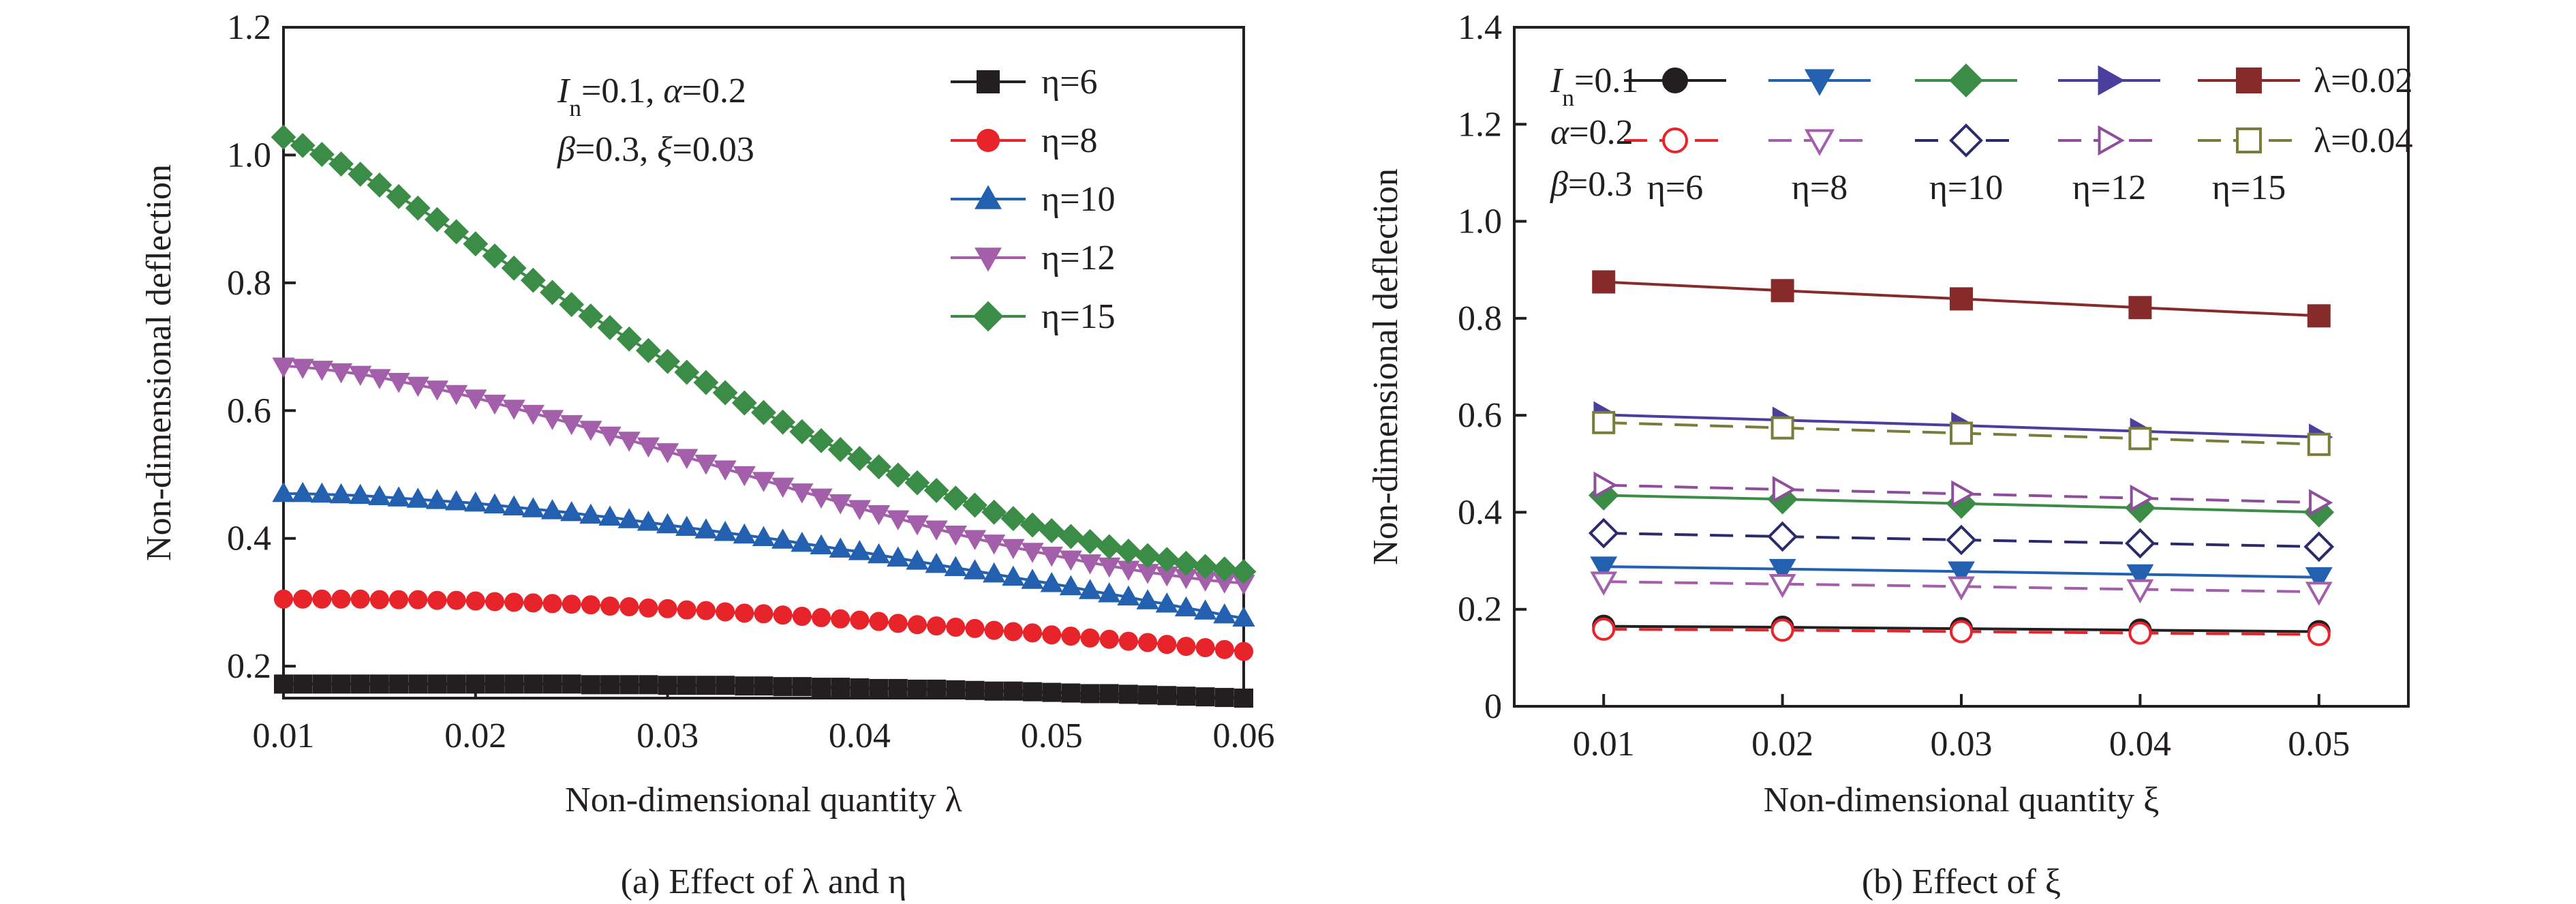 The height and width of the screenshot is (904, 2576). I want to click on annotation-part: n, so click(1568, 97).